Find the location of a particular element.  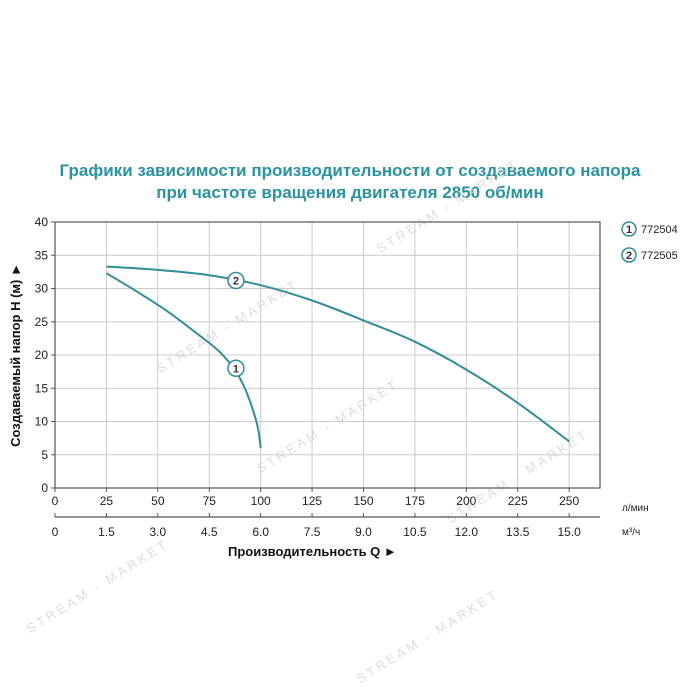

x-tick-label-lmin: 0 is located at coordinates (55, 501).